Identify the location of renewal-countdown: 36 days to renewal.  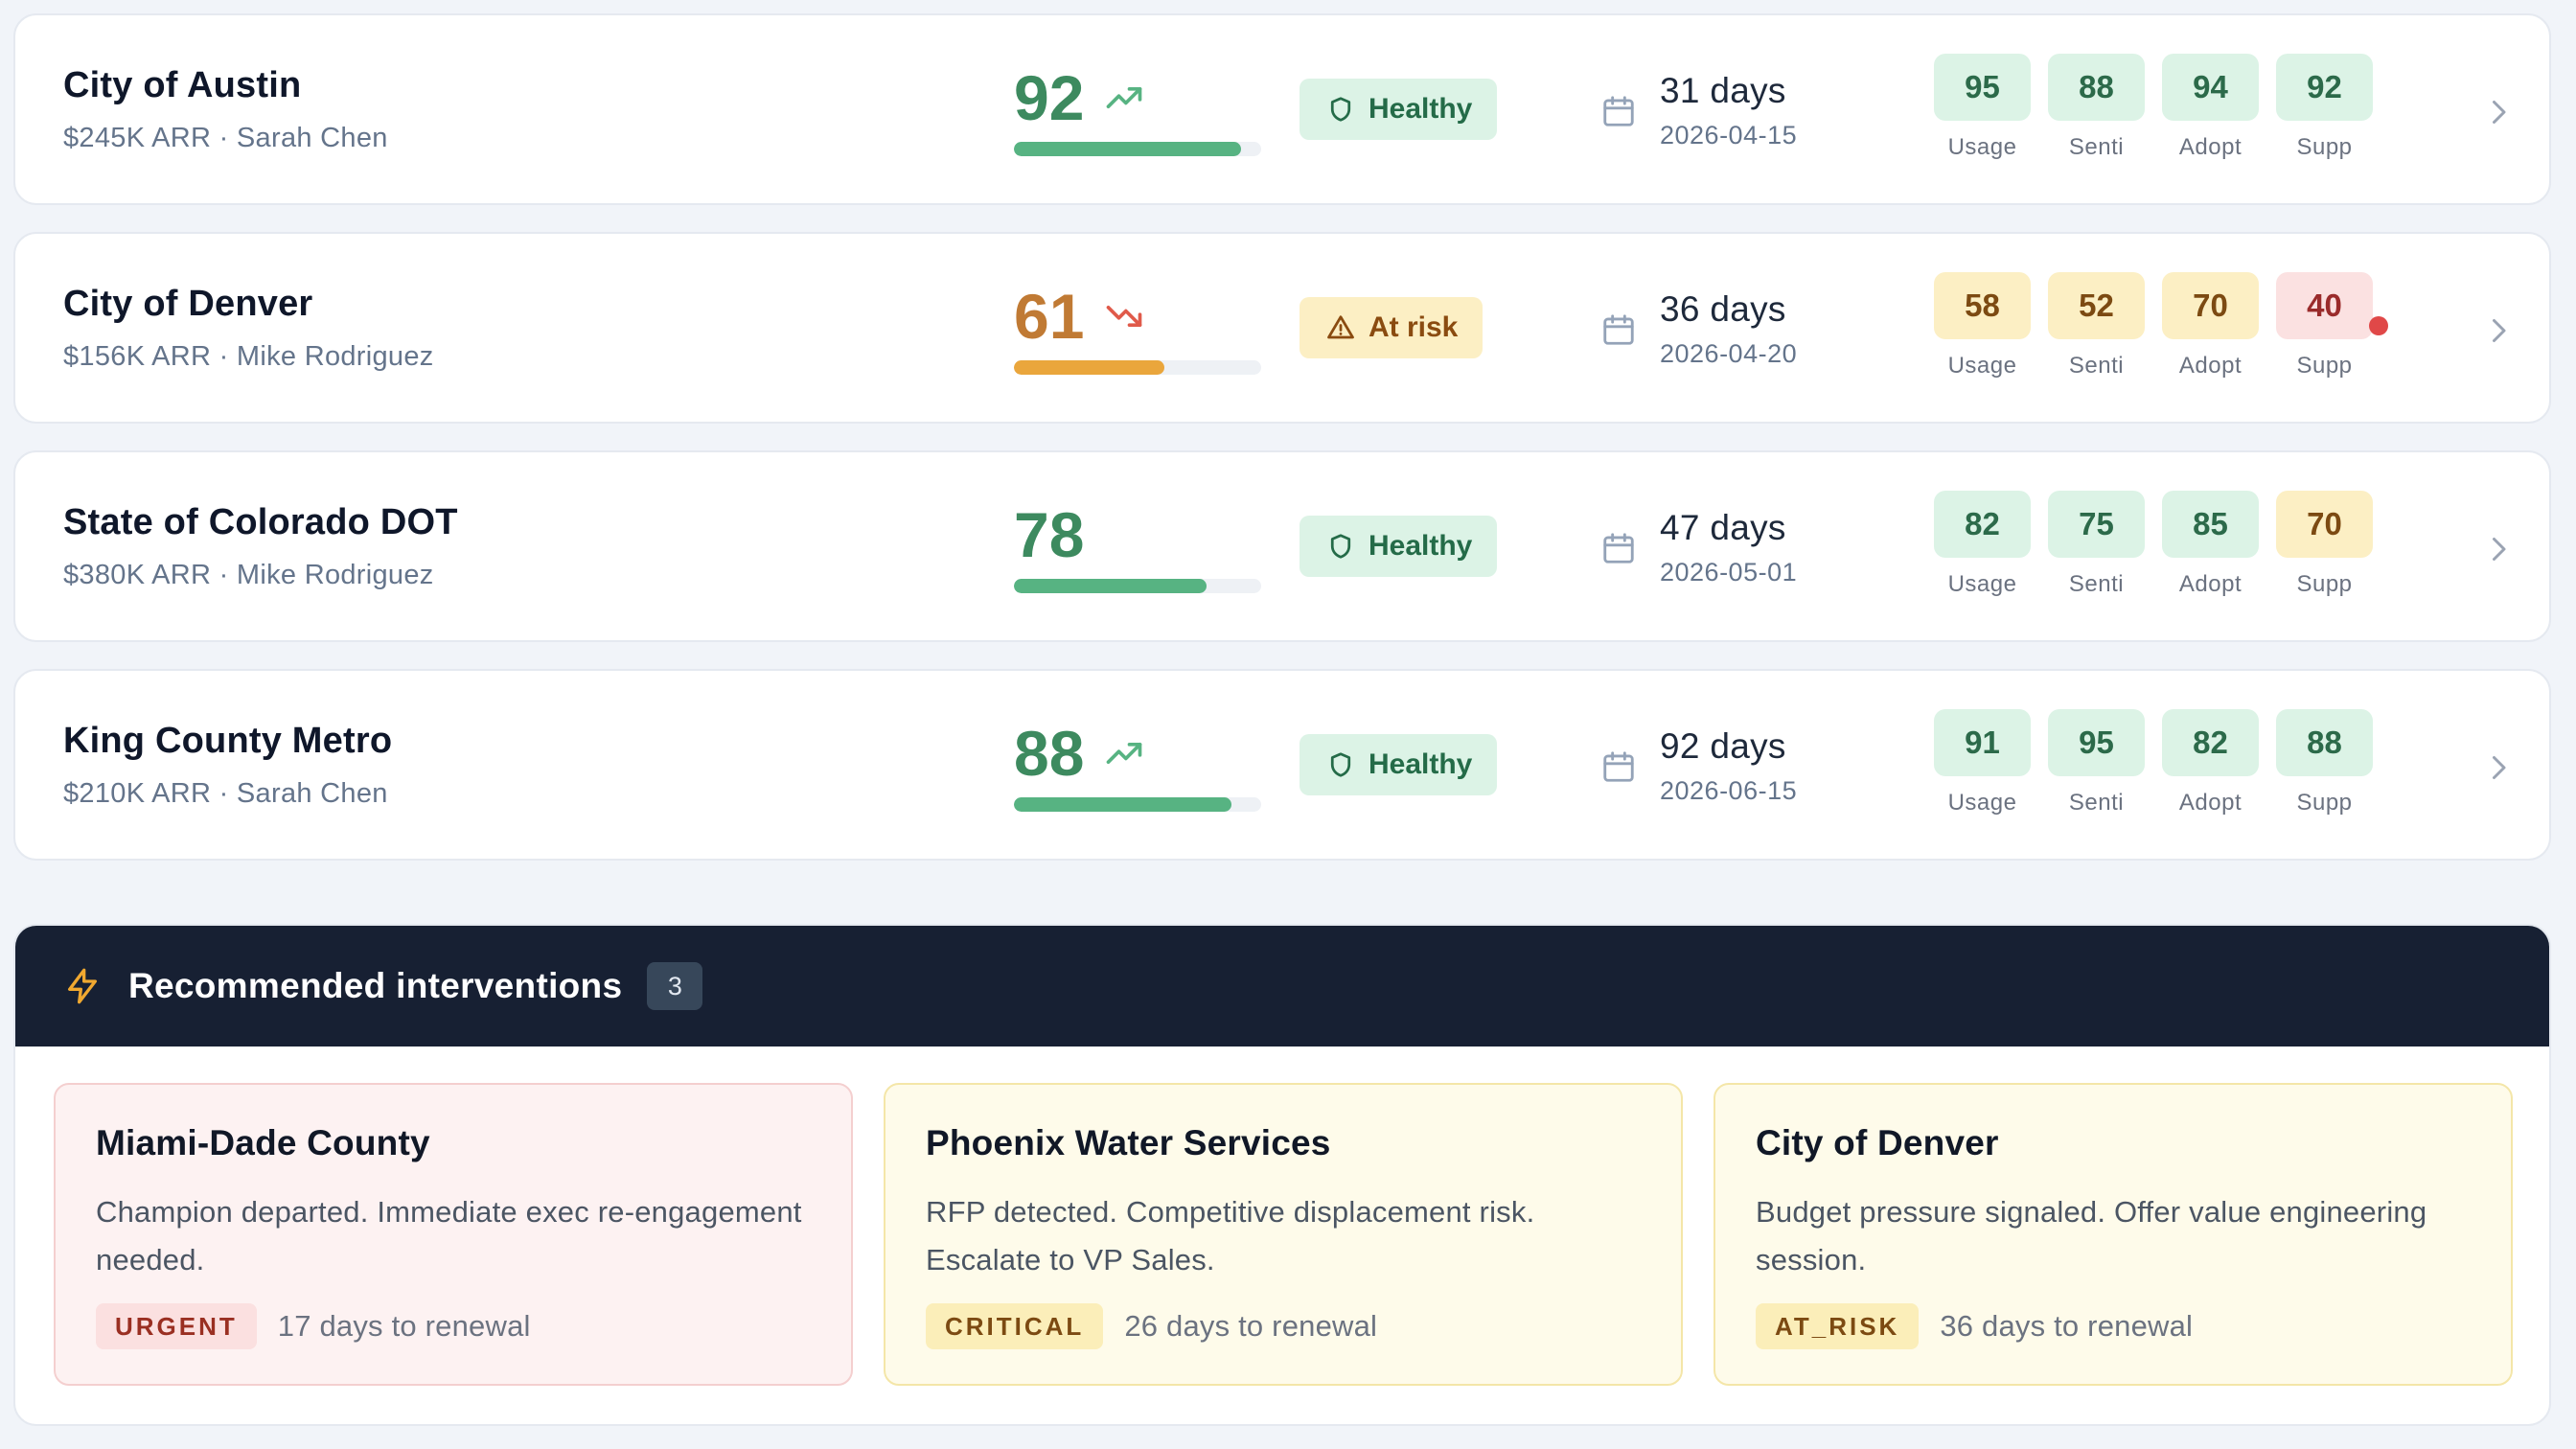
(2067, 1326).